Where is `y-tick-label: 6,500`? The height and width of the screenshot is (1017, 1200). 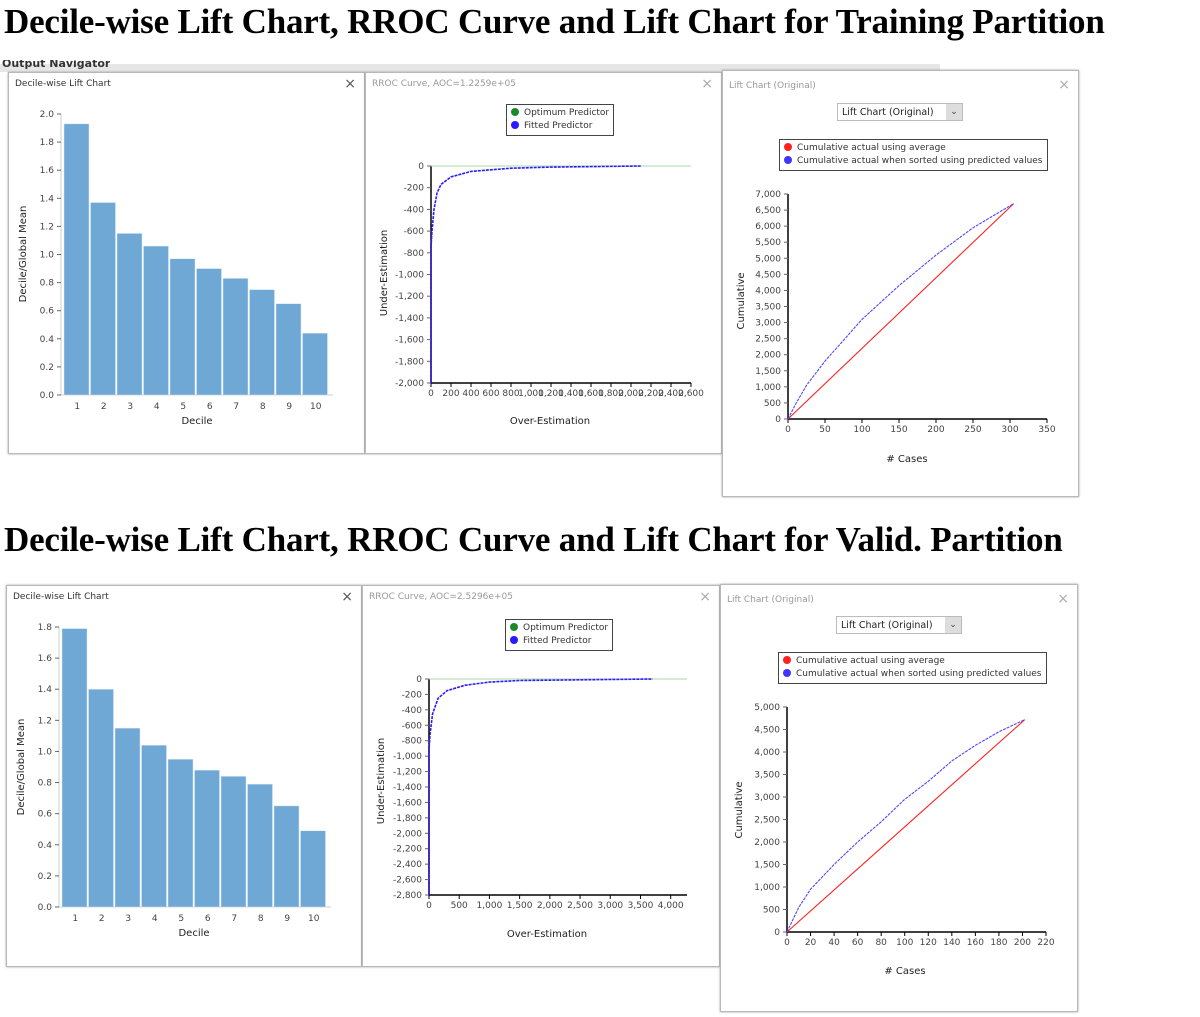
y-tick-label: 6,500 is located at coordinates (768, 211).